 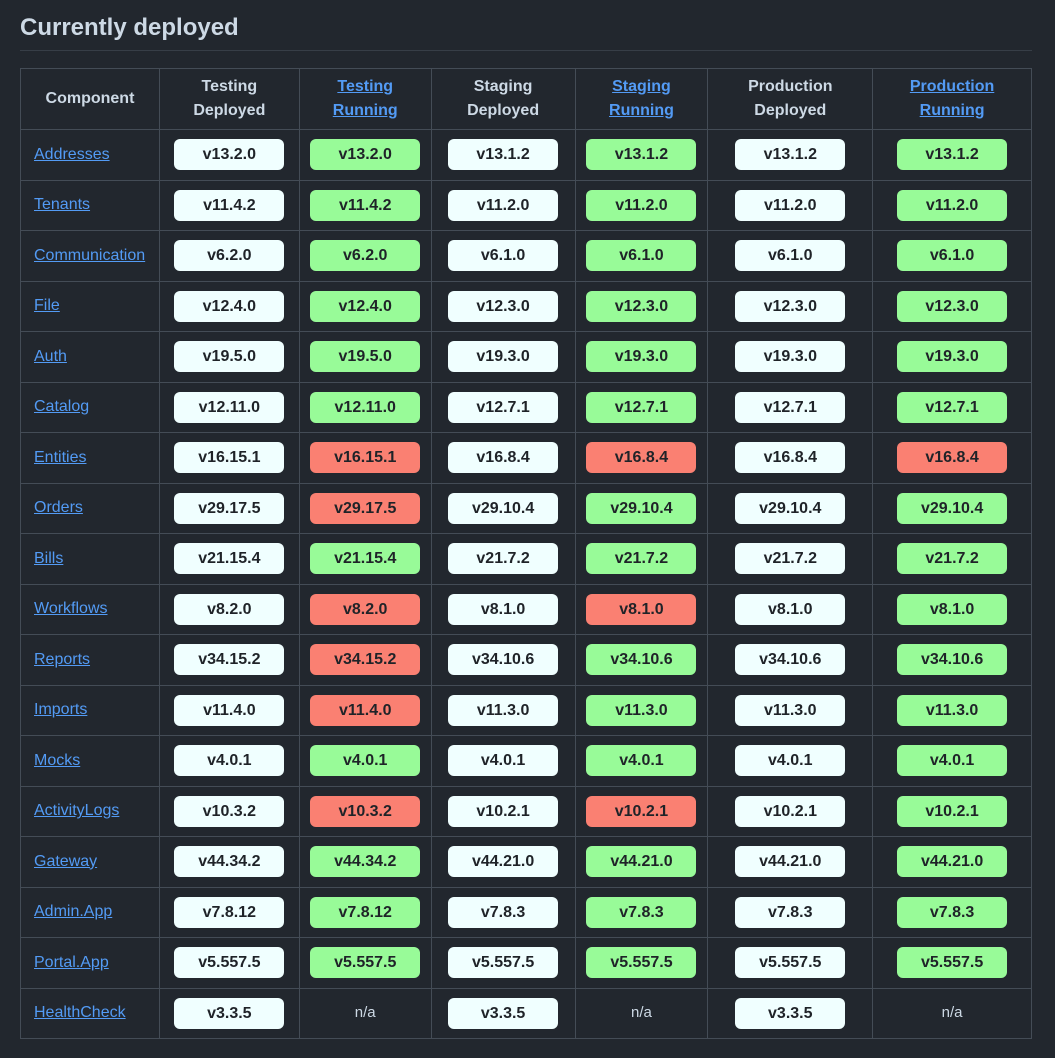 I want to click on component-link: File, so click(x=47, y=306).